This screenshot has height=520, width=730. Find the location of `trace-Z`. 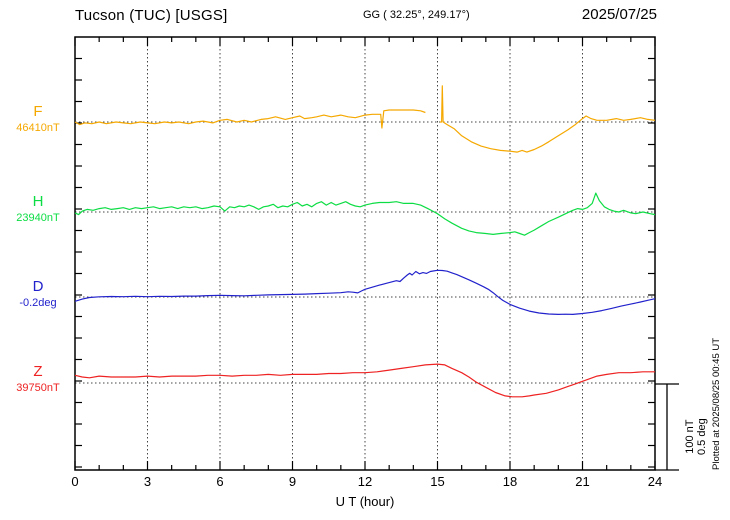

trace-Z is located at coordinates (364, 380).